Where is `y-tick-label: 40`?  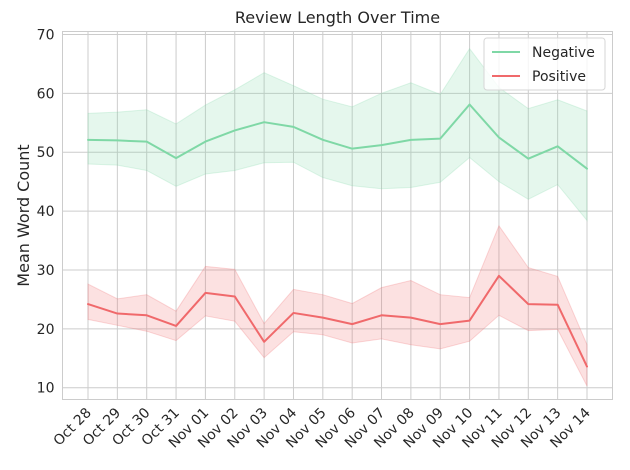 y-tick-label: 40 is located at coordinates (46, 212).